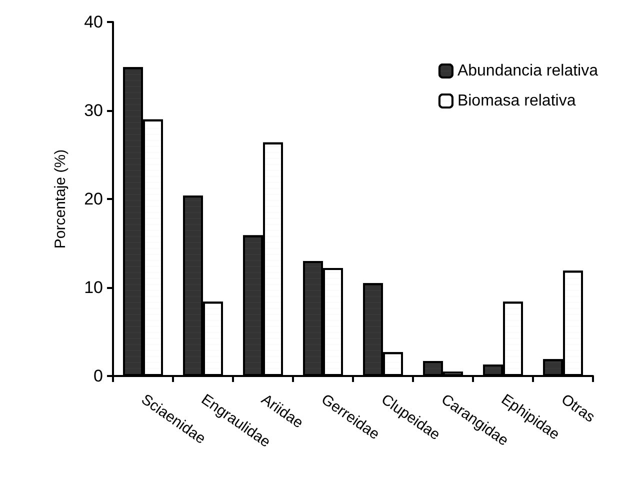 This screenshot has height=504, width=631. I want to click on legend-label: Biomasa relativa, so click(516, 101).